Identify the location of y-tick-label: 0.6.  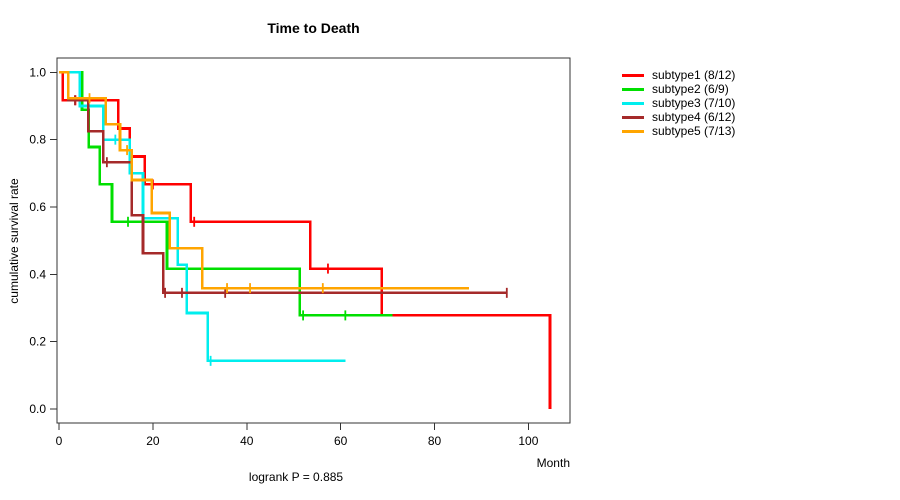
(37, 207).